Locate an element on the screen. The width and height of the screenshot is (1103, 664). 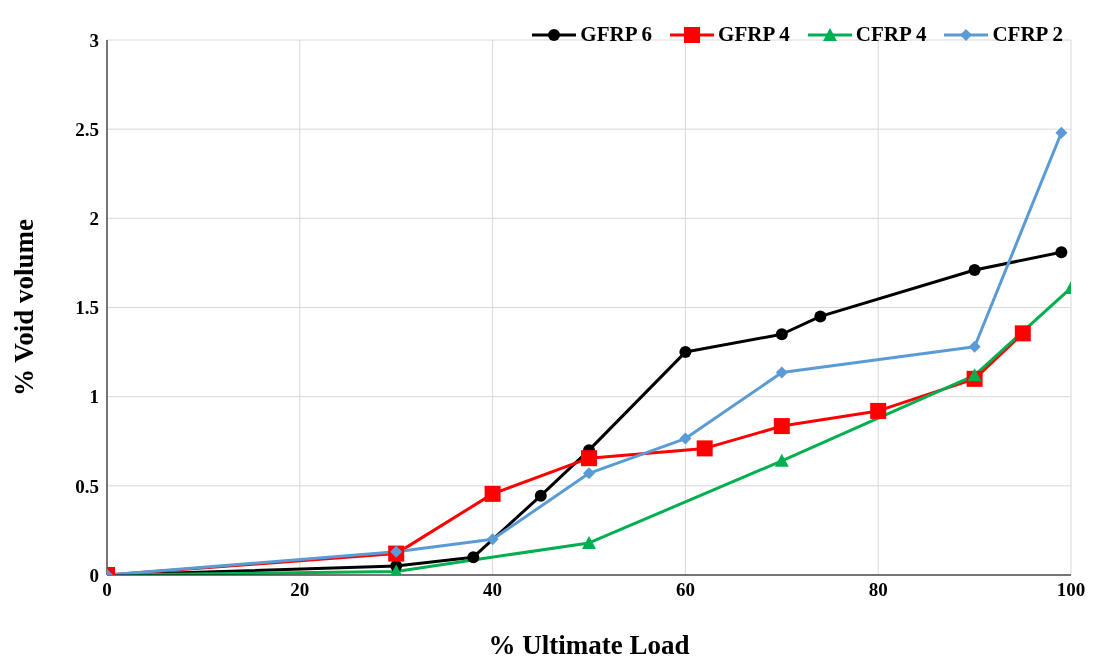
legend-label: GFRP 6 is located at coordinates (616, 34).